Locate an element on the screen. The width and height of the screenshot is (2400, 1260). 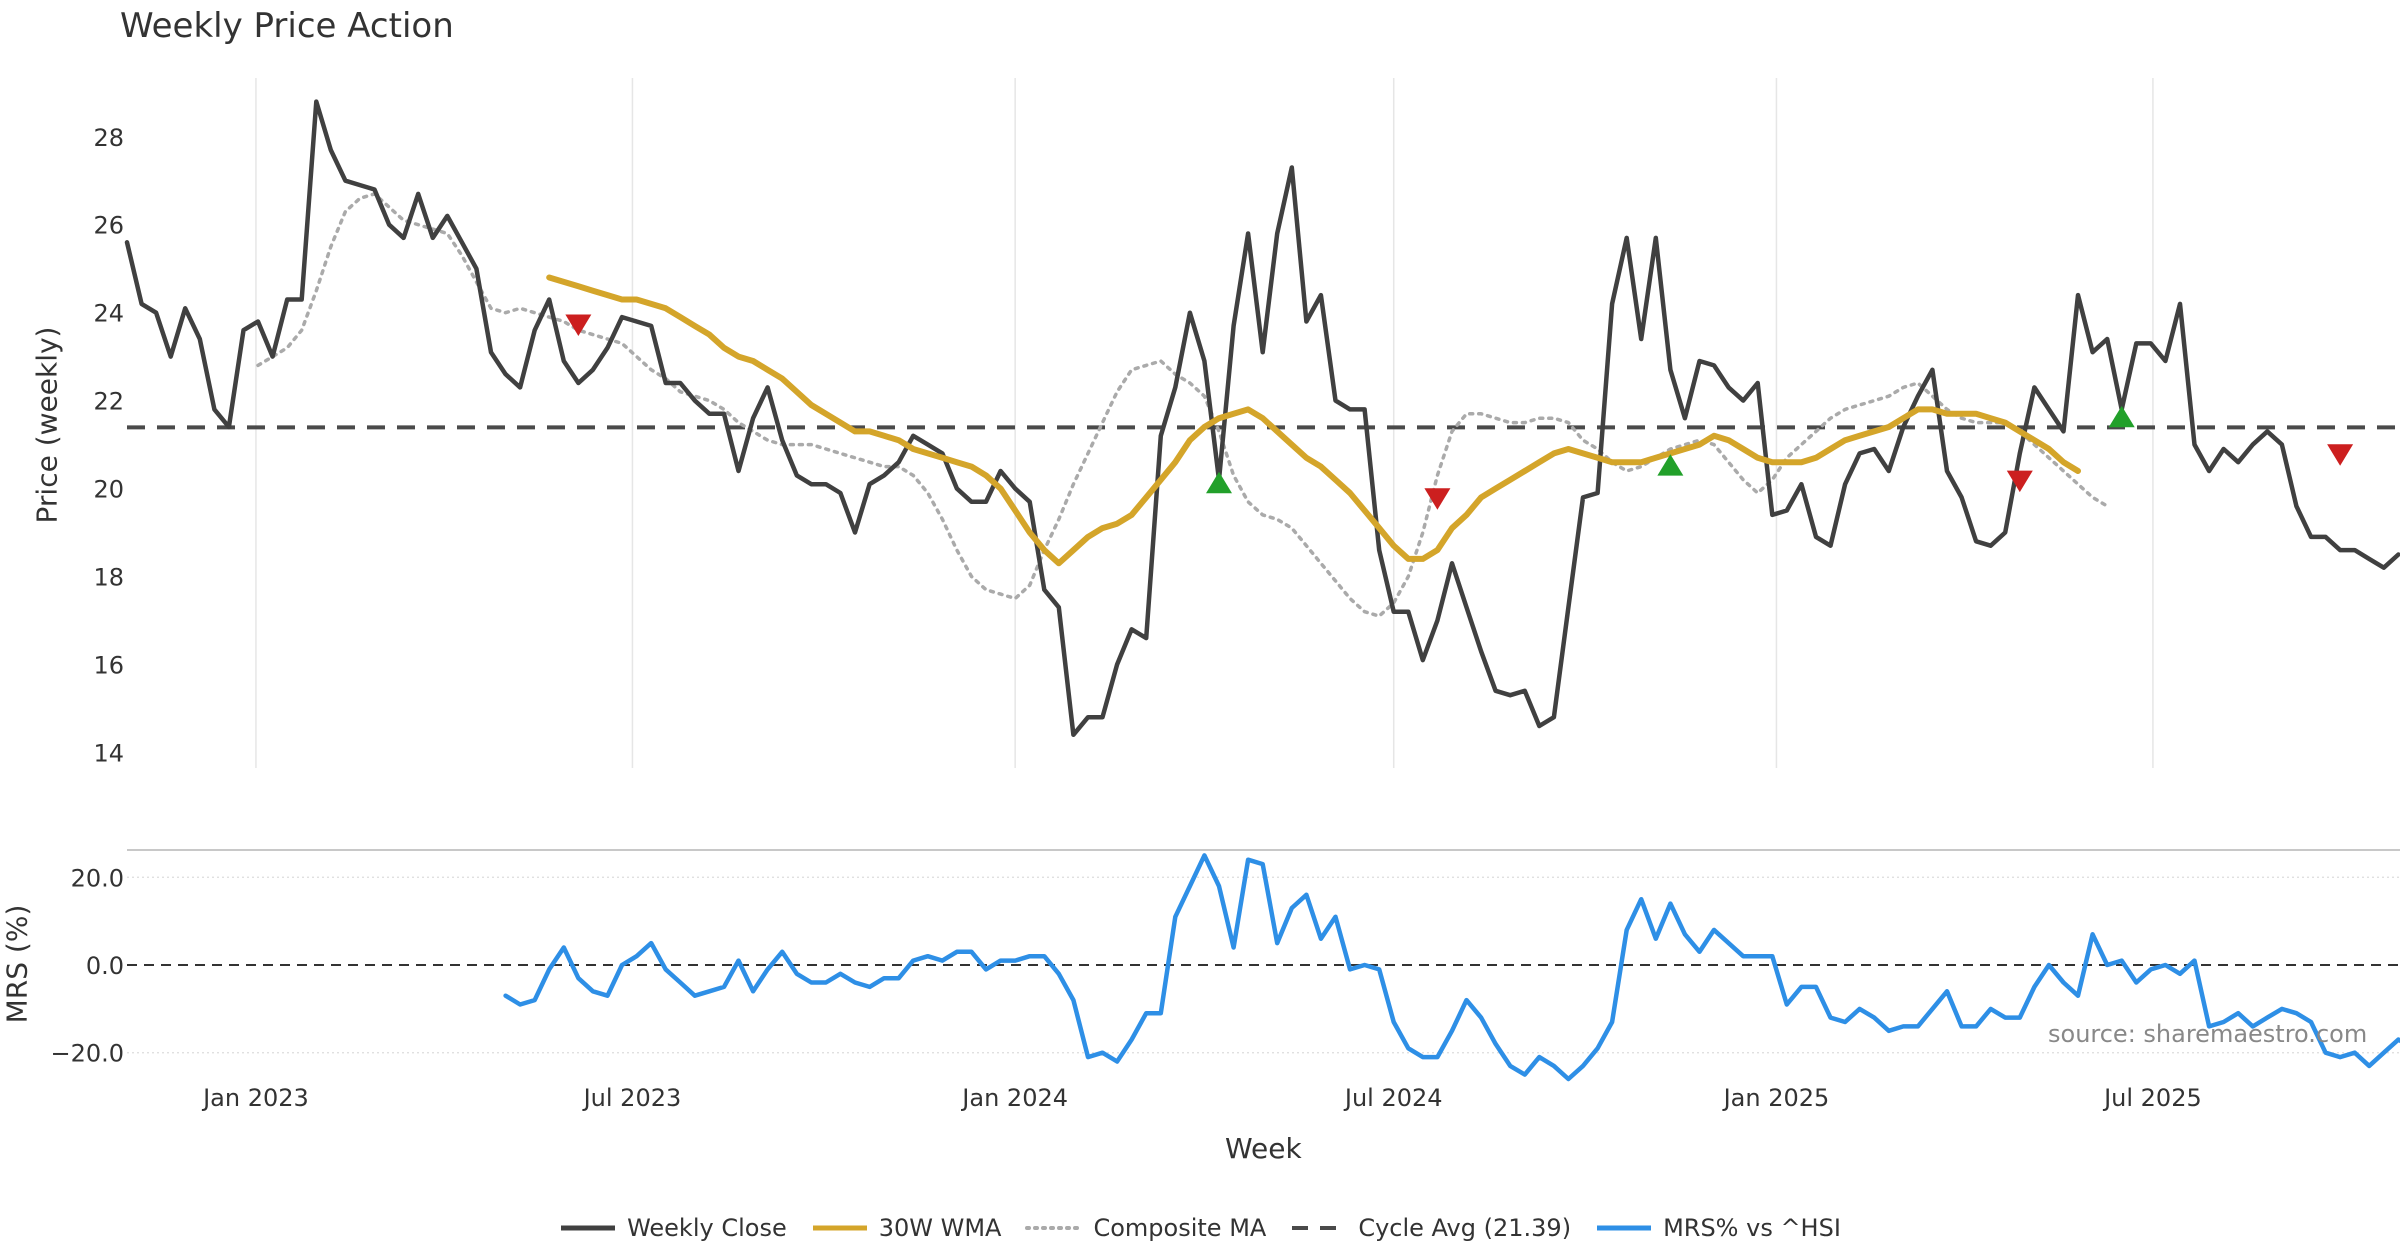
legend-swatch-solid-blue is located at coordinates (1624, 1228).